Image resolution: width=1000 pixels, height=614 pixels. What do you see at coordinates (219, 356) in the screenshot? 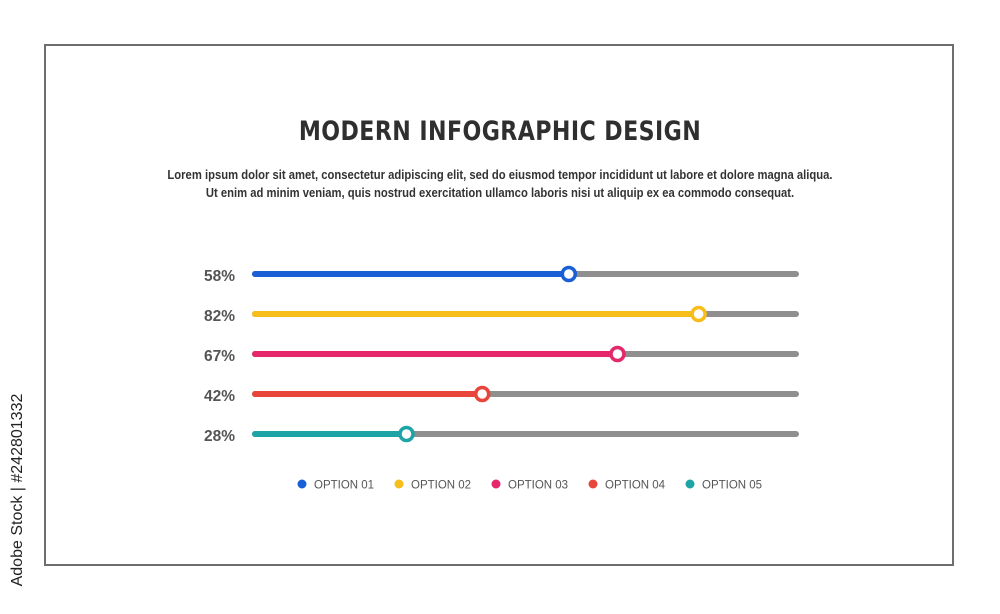
I see `value-label-3: 67%` at bounding box center [219, 356].